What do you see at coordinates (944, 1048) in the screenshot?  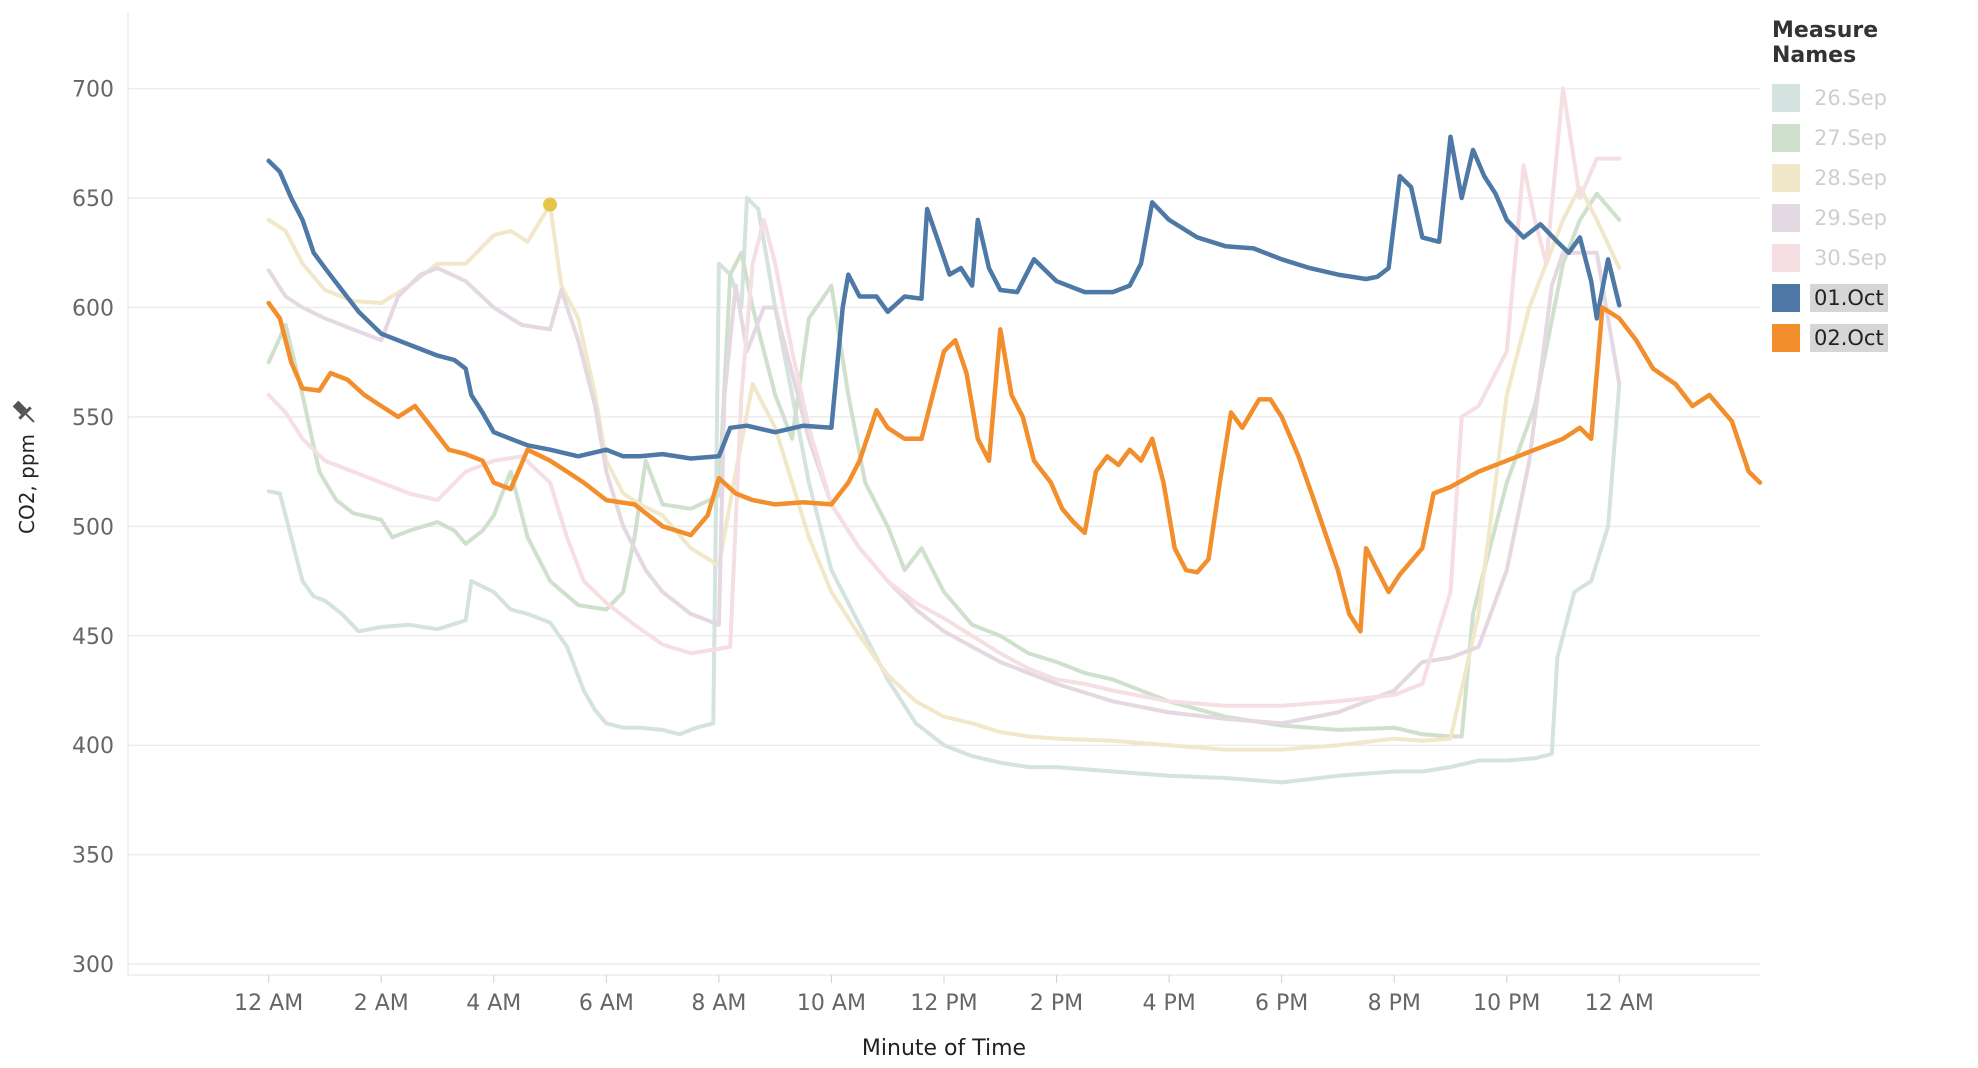 I see `x-axis-title: Minute of Time` at bounding box center [944, 1048].